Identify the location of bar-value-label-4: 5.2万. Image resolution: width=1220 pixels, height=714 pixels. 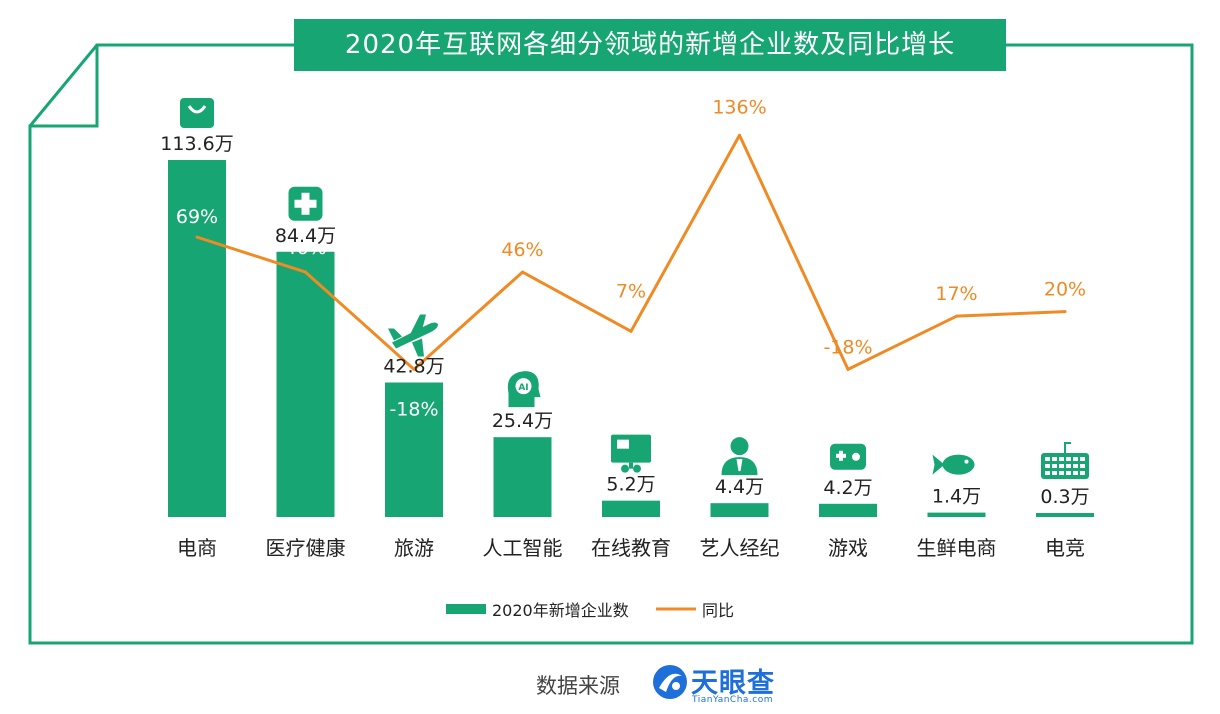
(630, 485).